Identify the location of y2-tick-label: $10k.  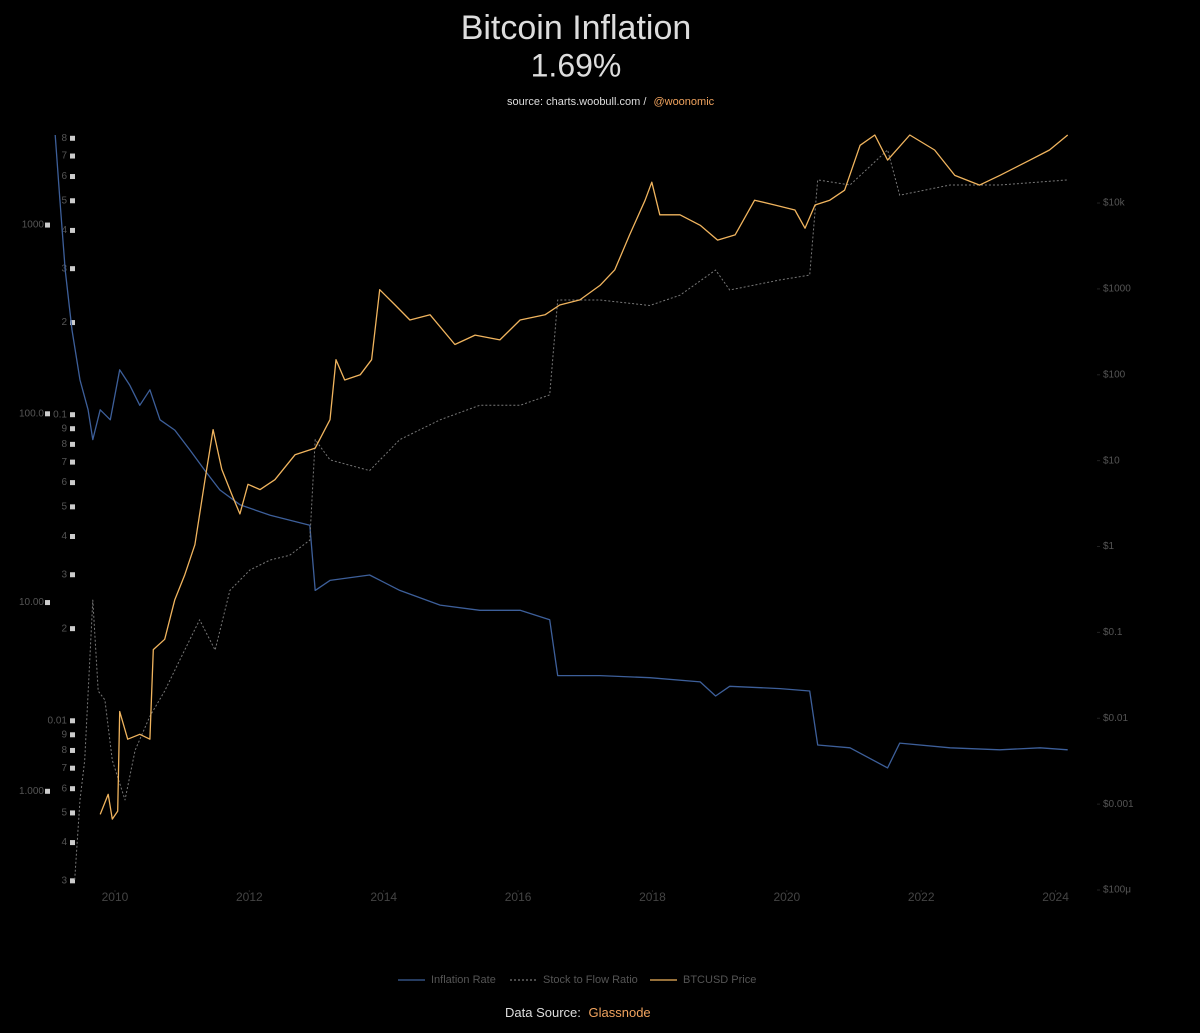
(1114, 203).